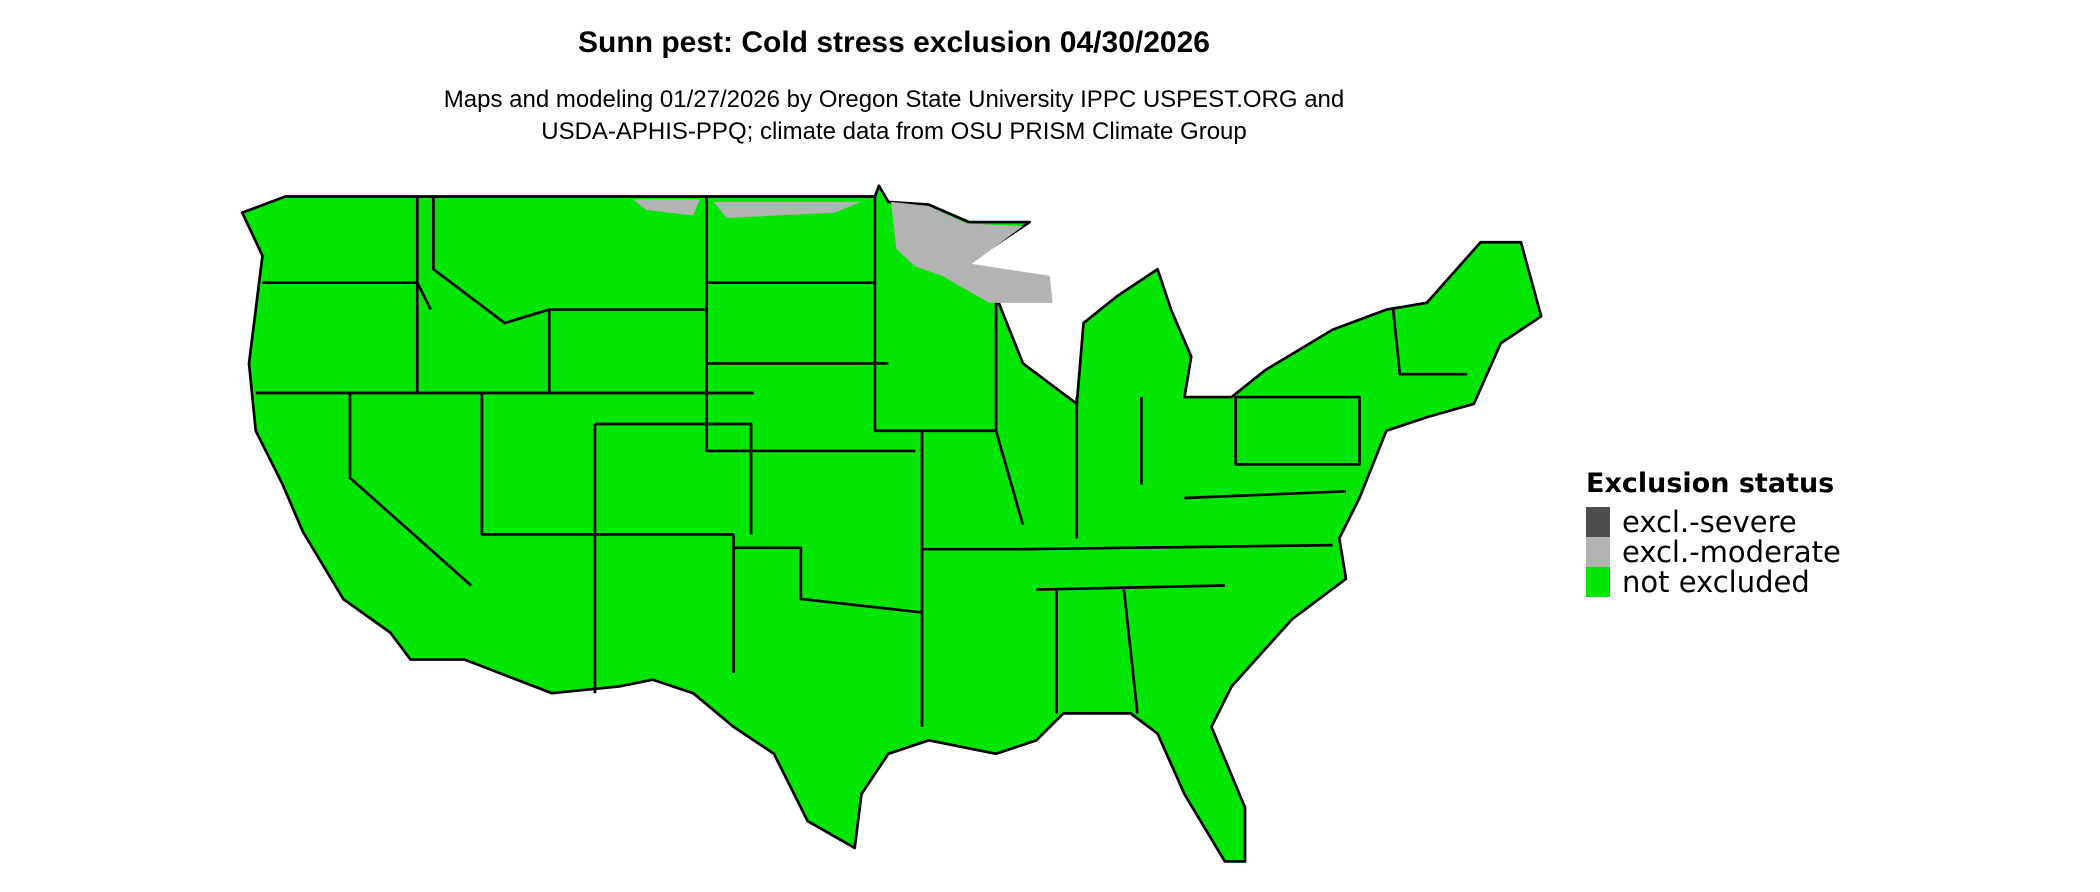 The width and height of the screenshot is (2100, 892). What do you see at coordinates (842, 251) in the screenshot?
I see `moderate-exclusion-area` at bounding box center [842, 251].